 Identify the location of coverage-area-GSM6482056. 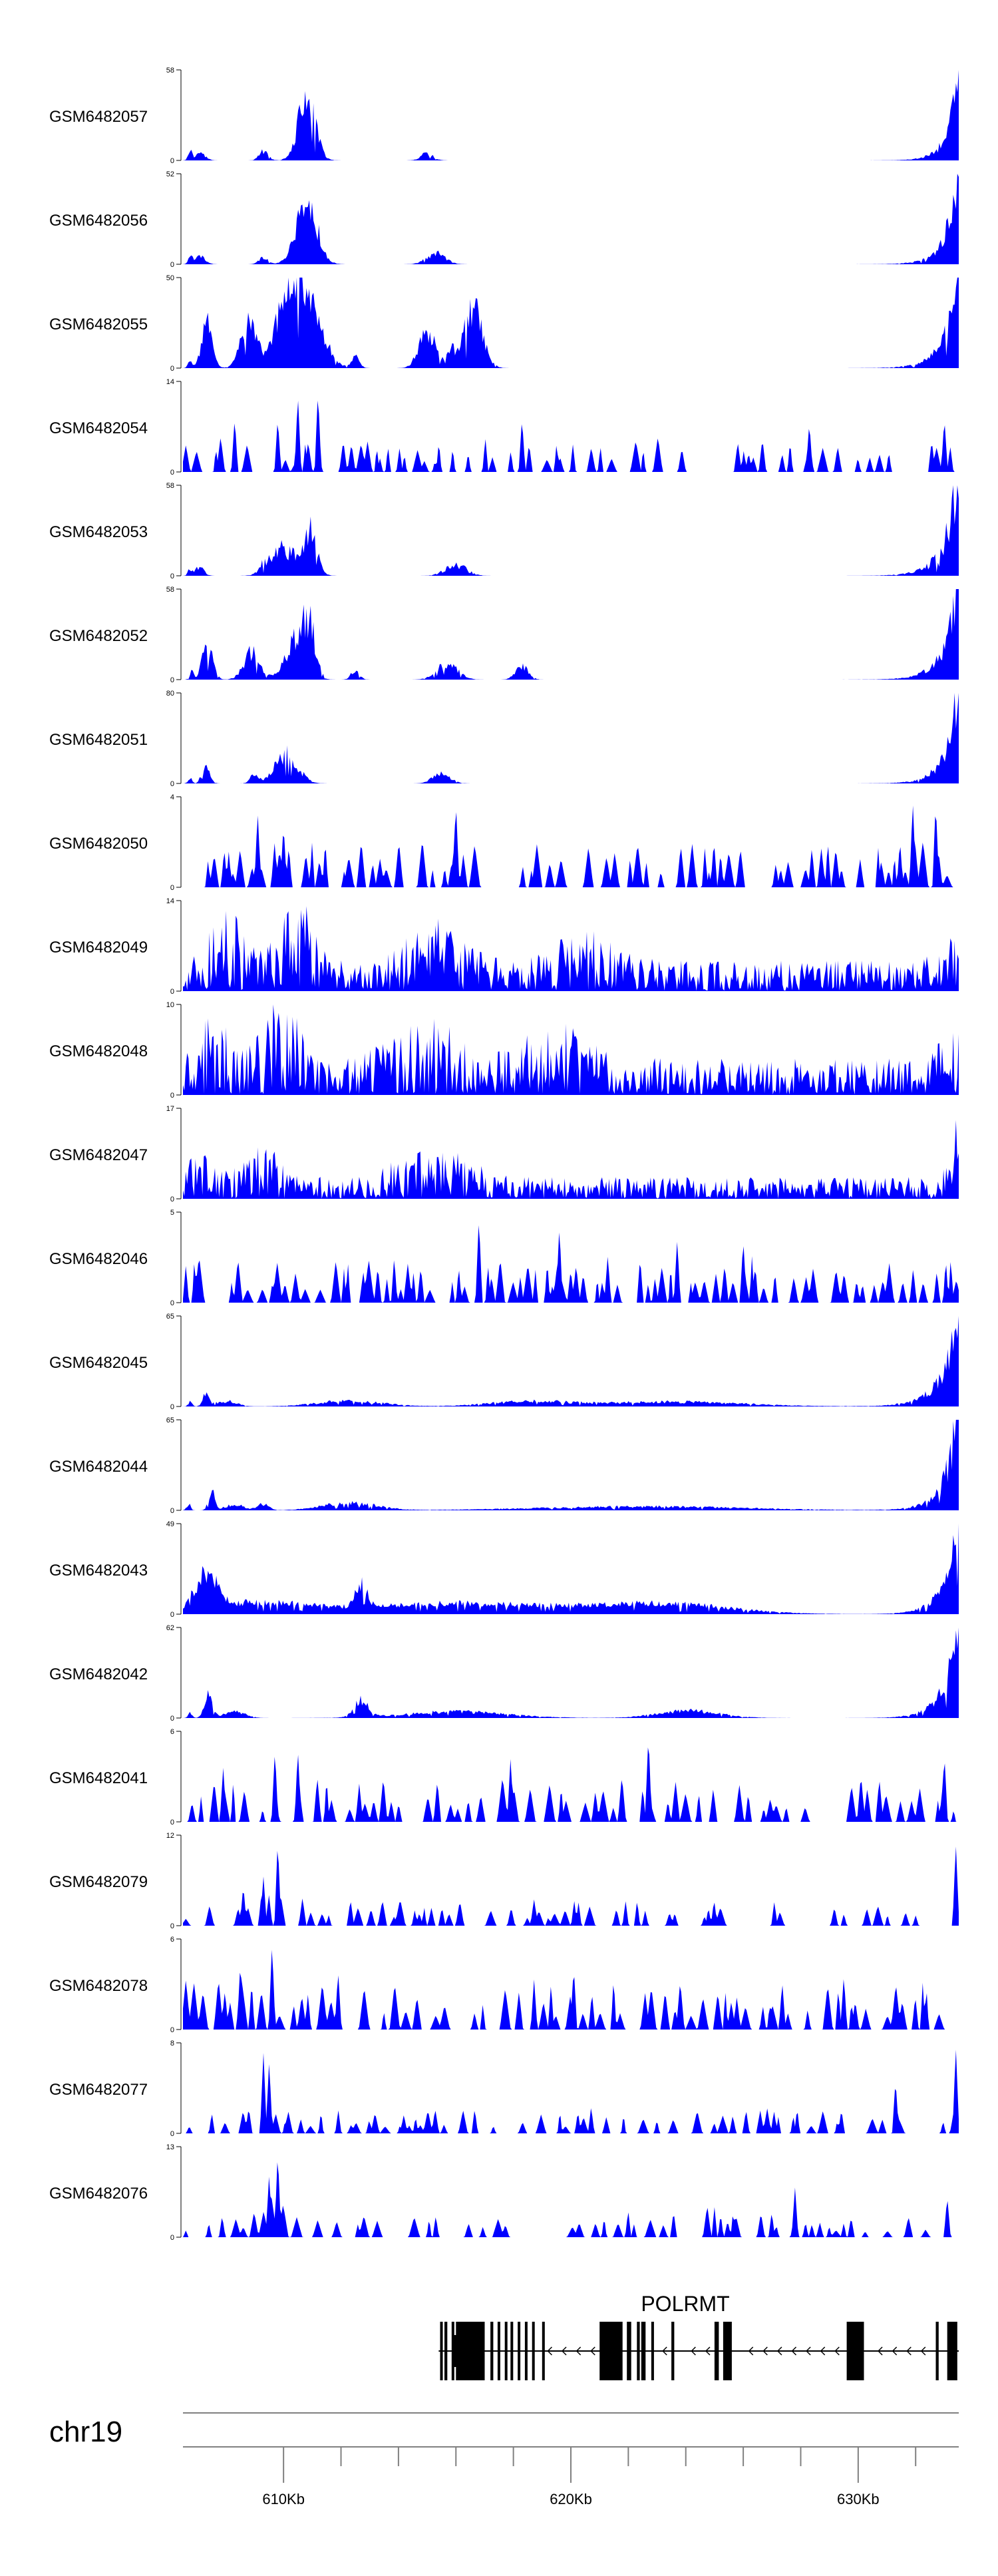
(571, 219).